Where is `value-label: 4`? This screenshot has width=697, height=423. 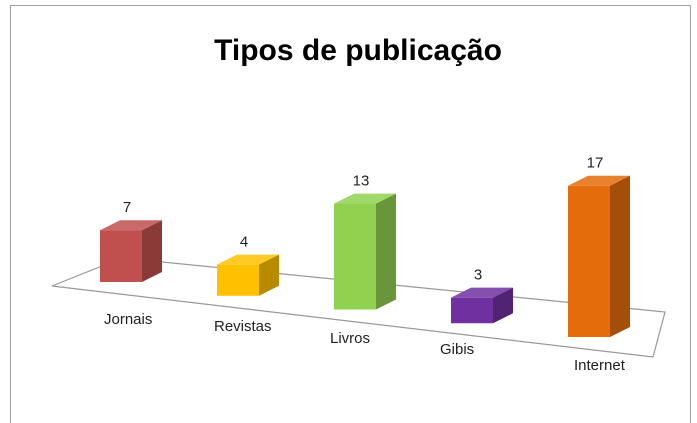 value-label: 4 is located at coordinates (244, 242).